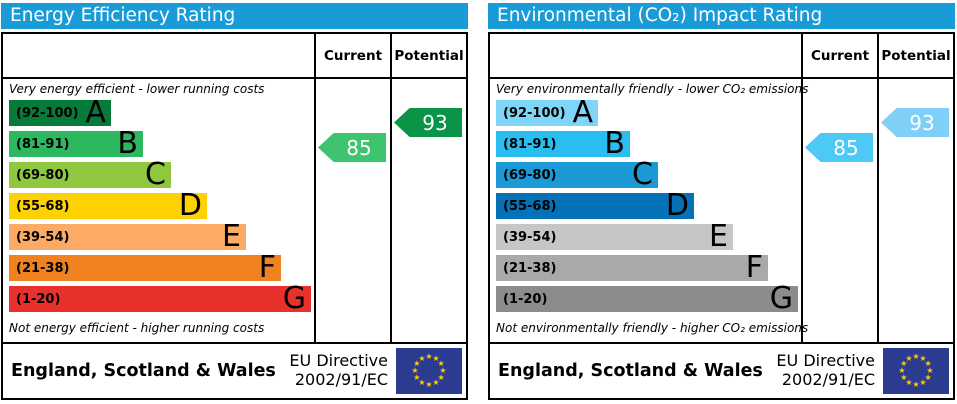  I want to click on eu-flag-icon: ★ ★ ★ ★ ★ ★ ★ ★ ★ ★ ★ ★, so click(916, 371).